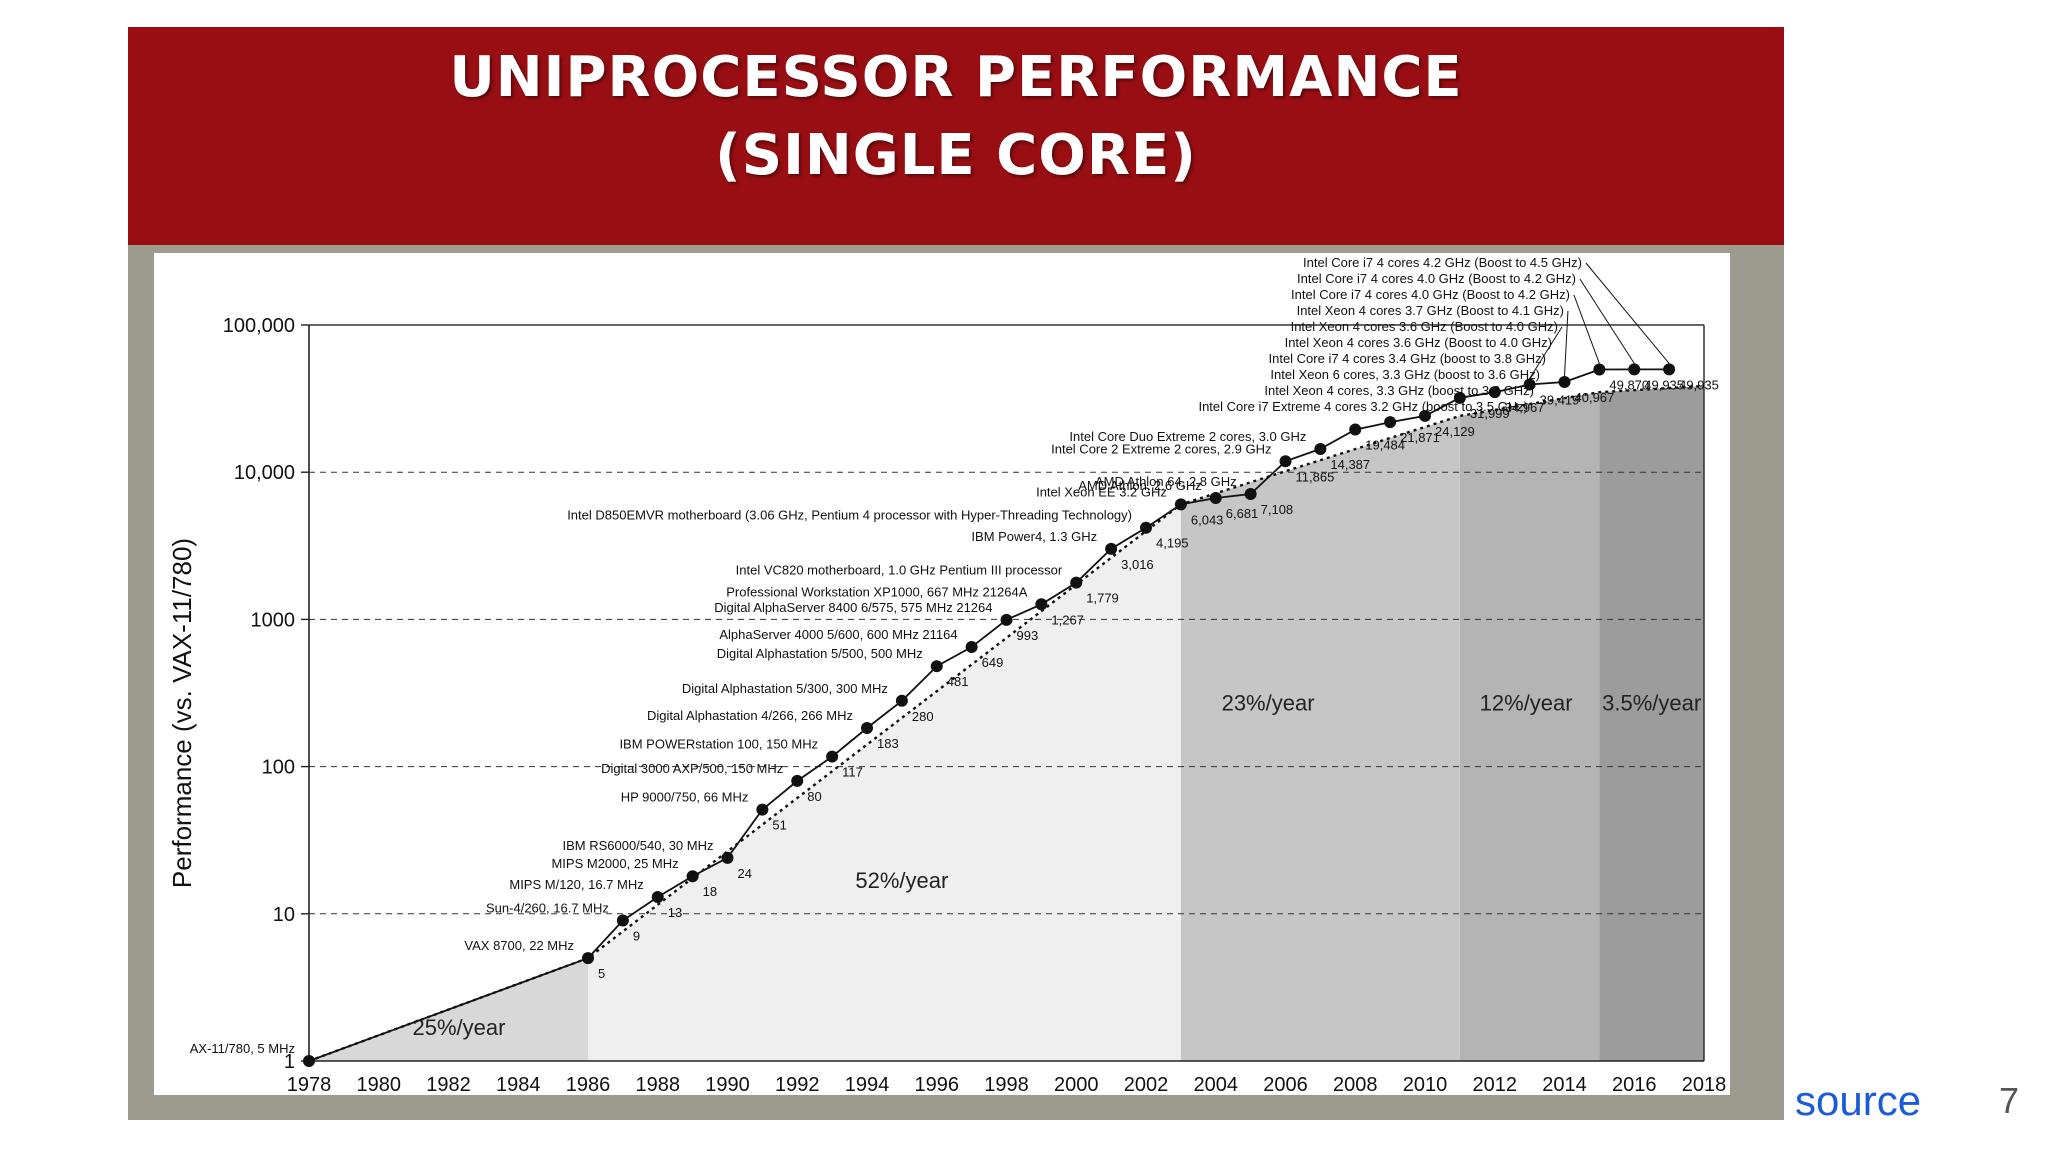 This screenshot has height=1152, width=2048. I want to click on data-point-2011, so click(1459, 397).